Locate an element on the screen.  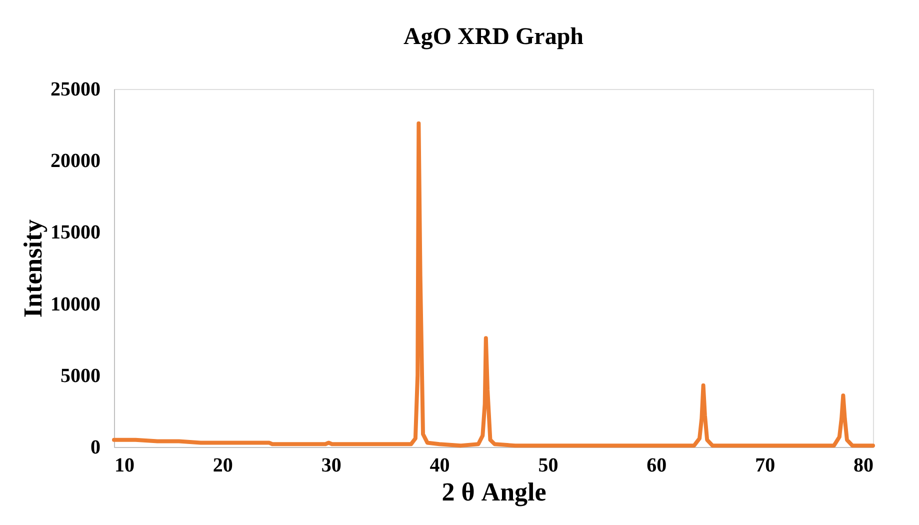
x-tick-label: 70 is located at coordinates (765, 465).